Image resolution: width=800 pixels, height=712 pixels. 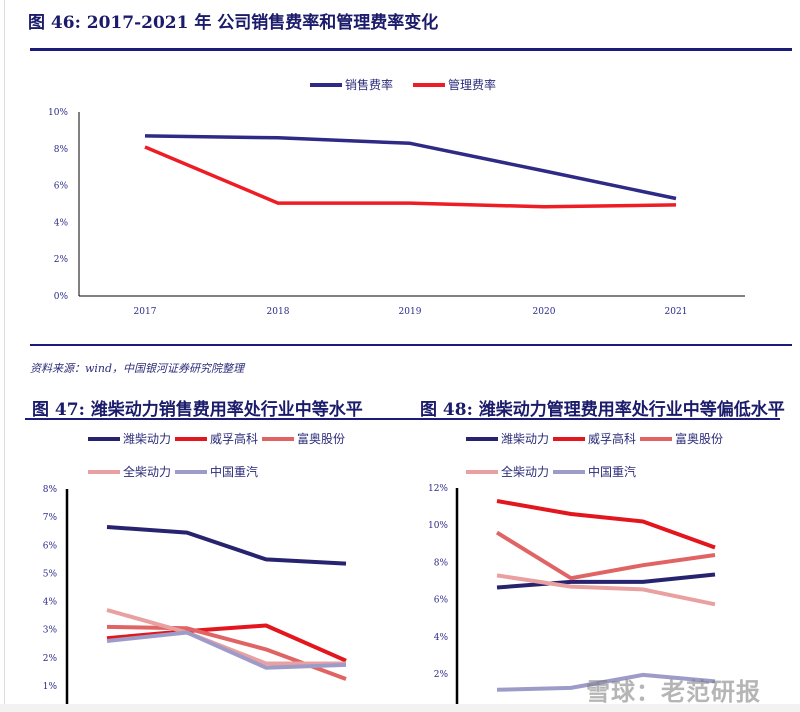 I want to click on fig46-bottom-rule, so click(x=411, y=345).